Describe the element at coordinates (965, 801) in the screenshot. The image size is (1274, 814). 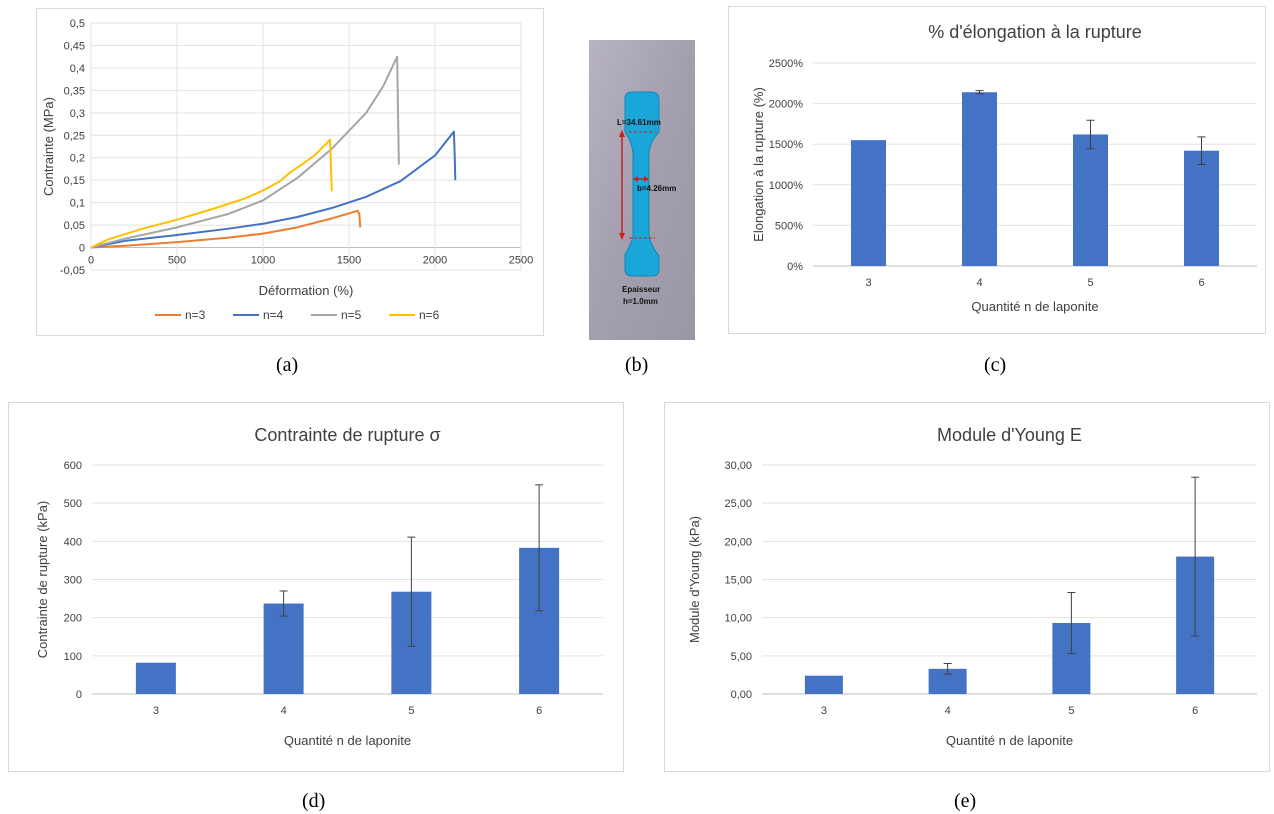
I see `panel-label-e: (e)` at that location.